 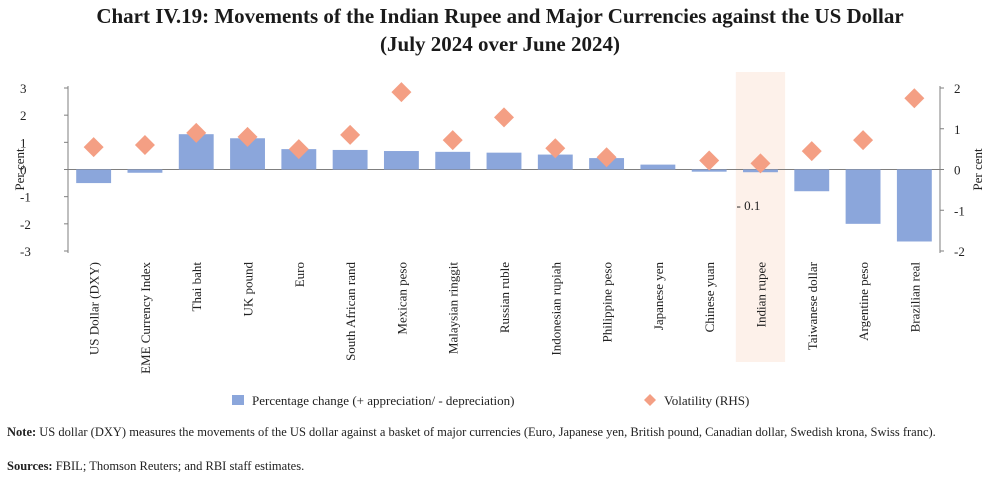 I want to click on right-tick-label: 2, so click(x=957, y=88).